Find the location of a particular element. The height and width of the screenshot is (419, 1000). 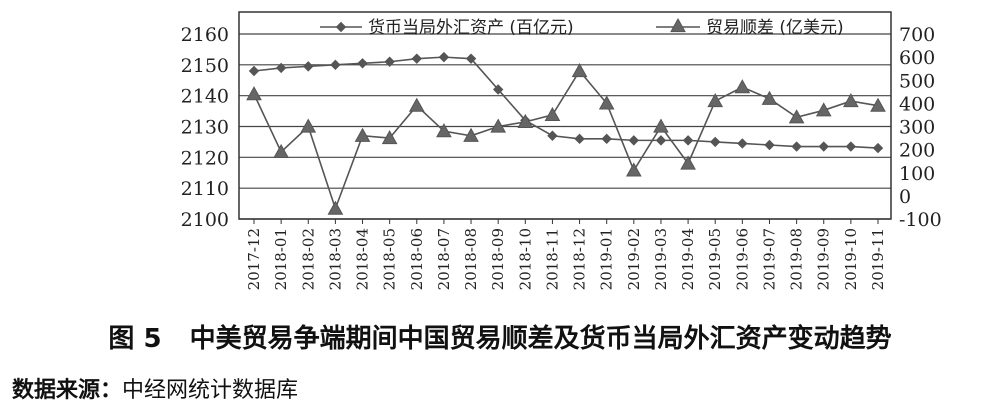

y-left-tick-label: 2130 is located at coordinates (205, 128).